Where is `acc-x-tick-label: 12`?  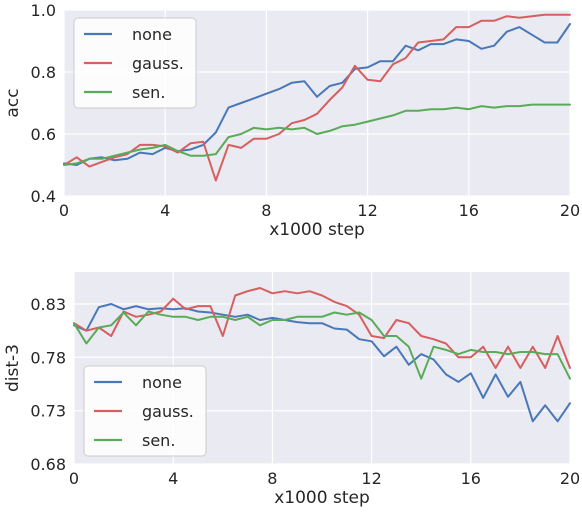 acc-x-tick-label: 12 is located at coordinates (367, 210).